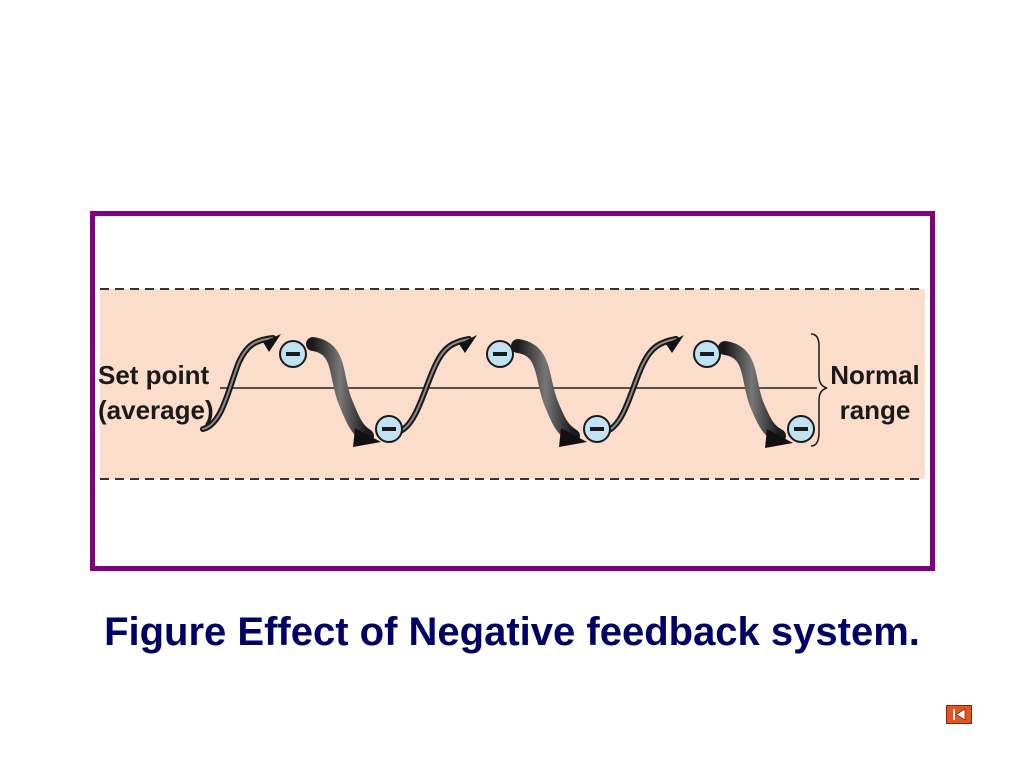  What do you see at coordinates (875, 375) in the screenshot?
I see `normal-label: Normal` at bounding box center [875, 375].